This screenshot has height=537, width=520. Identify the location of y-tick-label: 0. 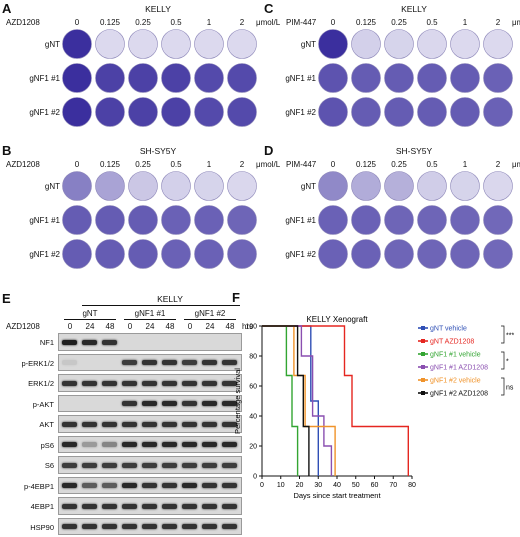
(255, 477).